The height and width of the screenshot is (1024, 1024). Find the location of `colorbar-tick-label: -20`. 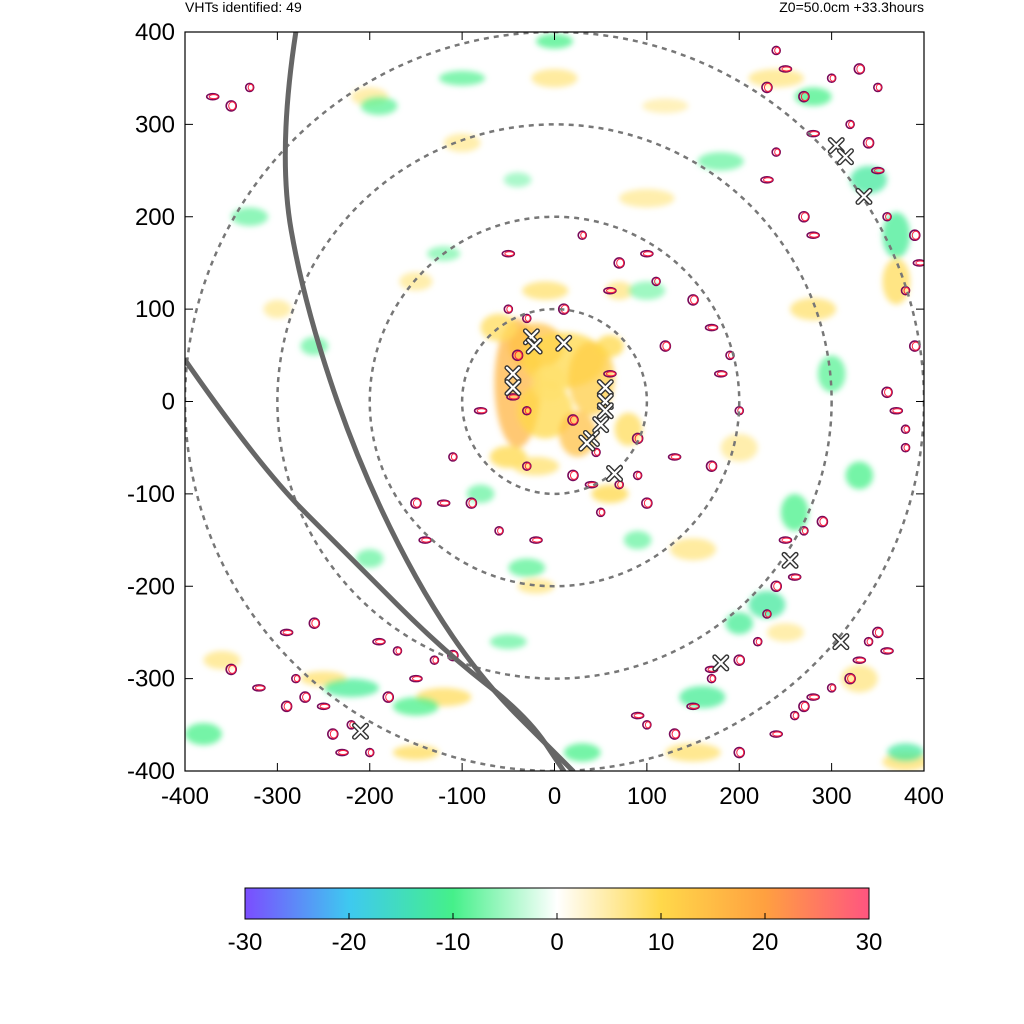

colorbar-tick-label: -20 is located at coordinates (349, 942).